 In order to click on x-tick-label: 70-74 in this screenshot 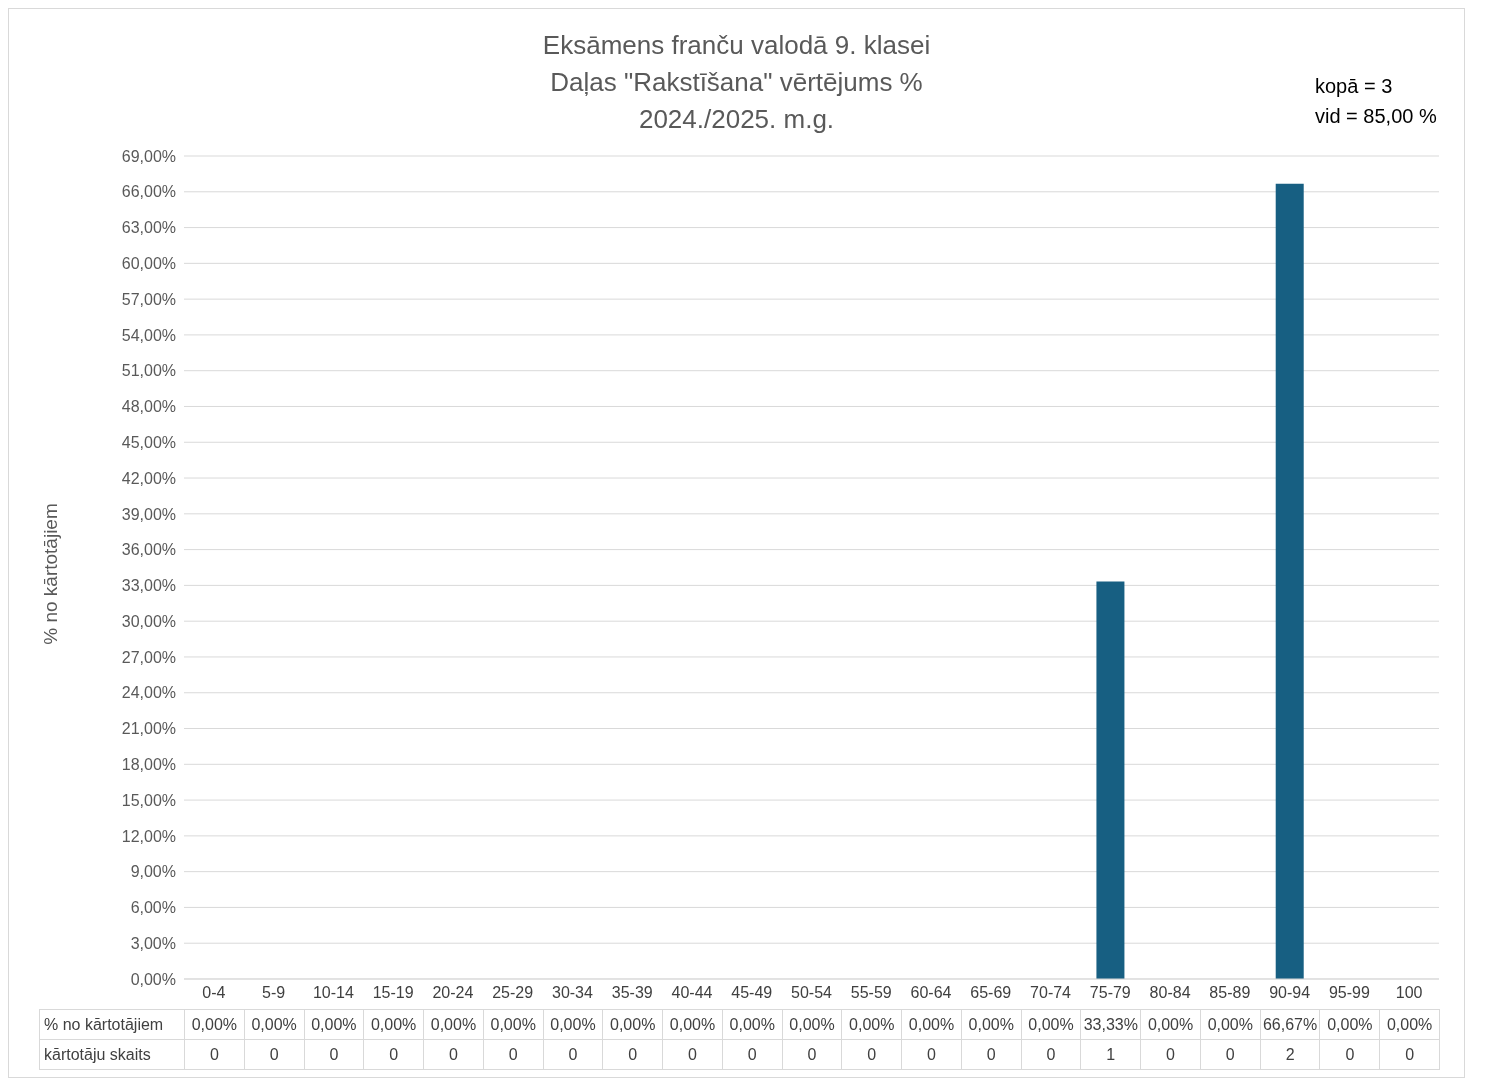, I will do `click(1051, 993)`.